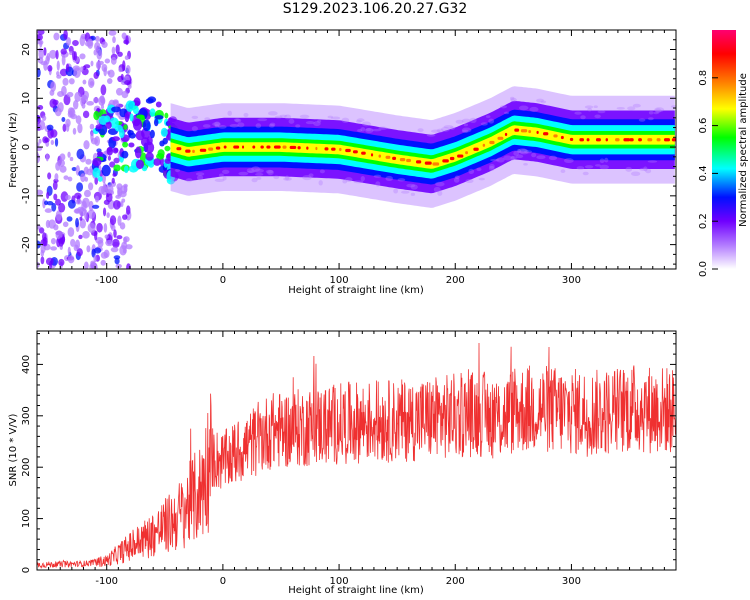  What do you see at coordinates (106, 581) in the screenshot?
I see `x-tick-label: -100` at bounding box center [106, 581].